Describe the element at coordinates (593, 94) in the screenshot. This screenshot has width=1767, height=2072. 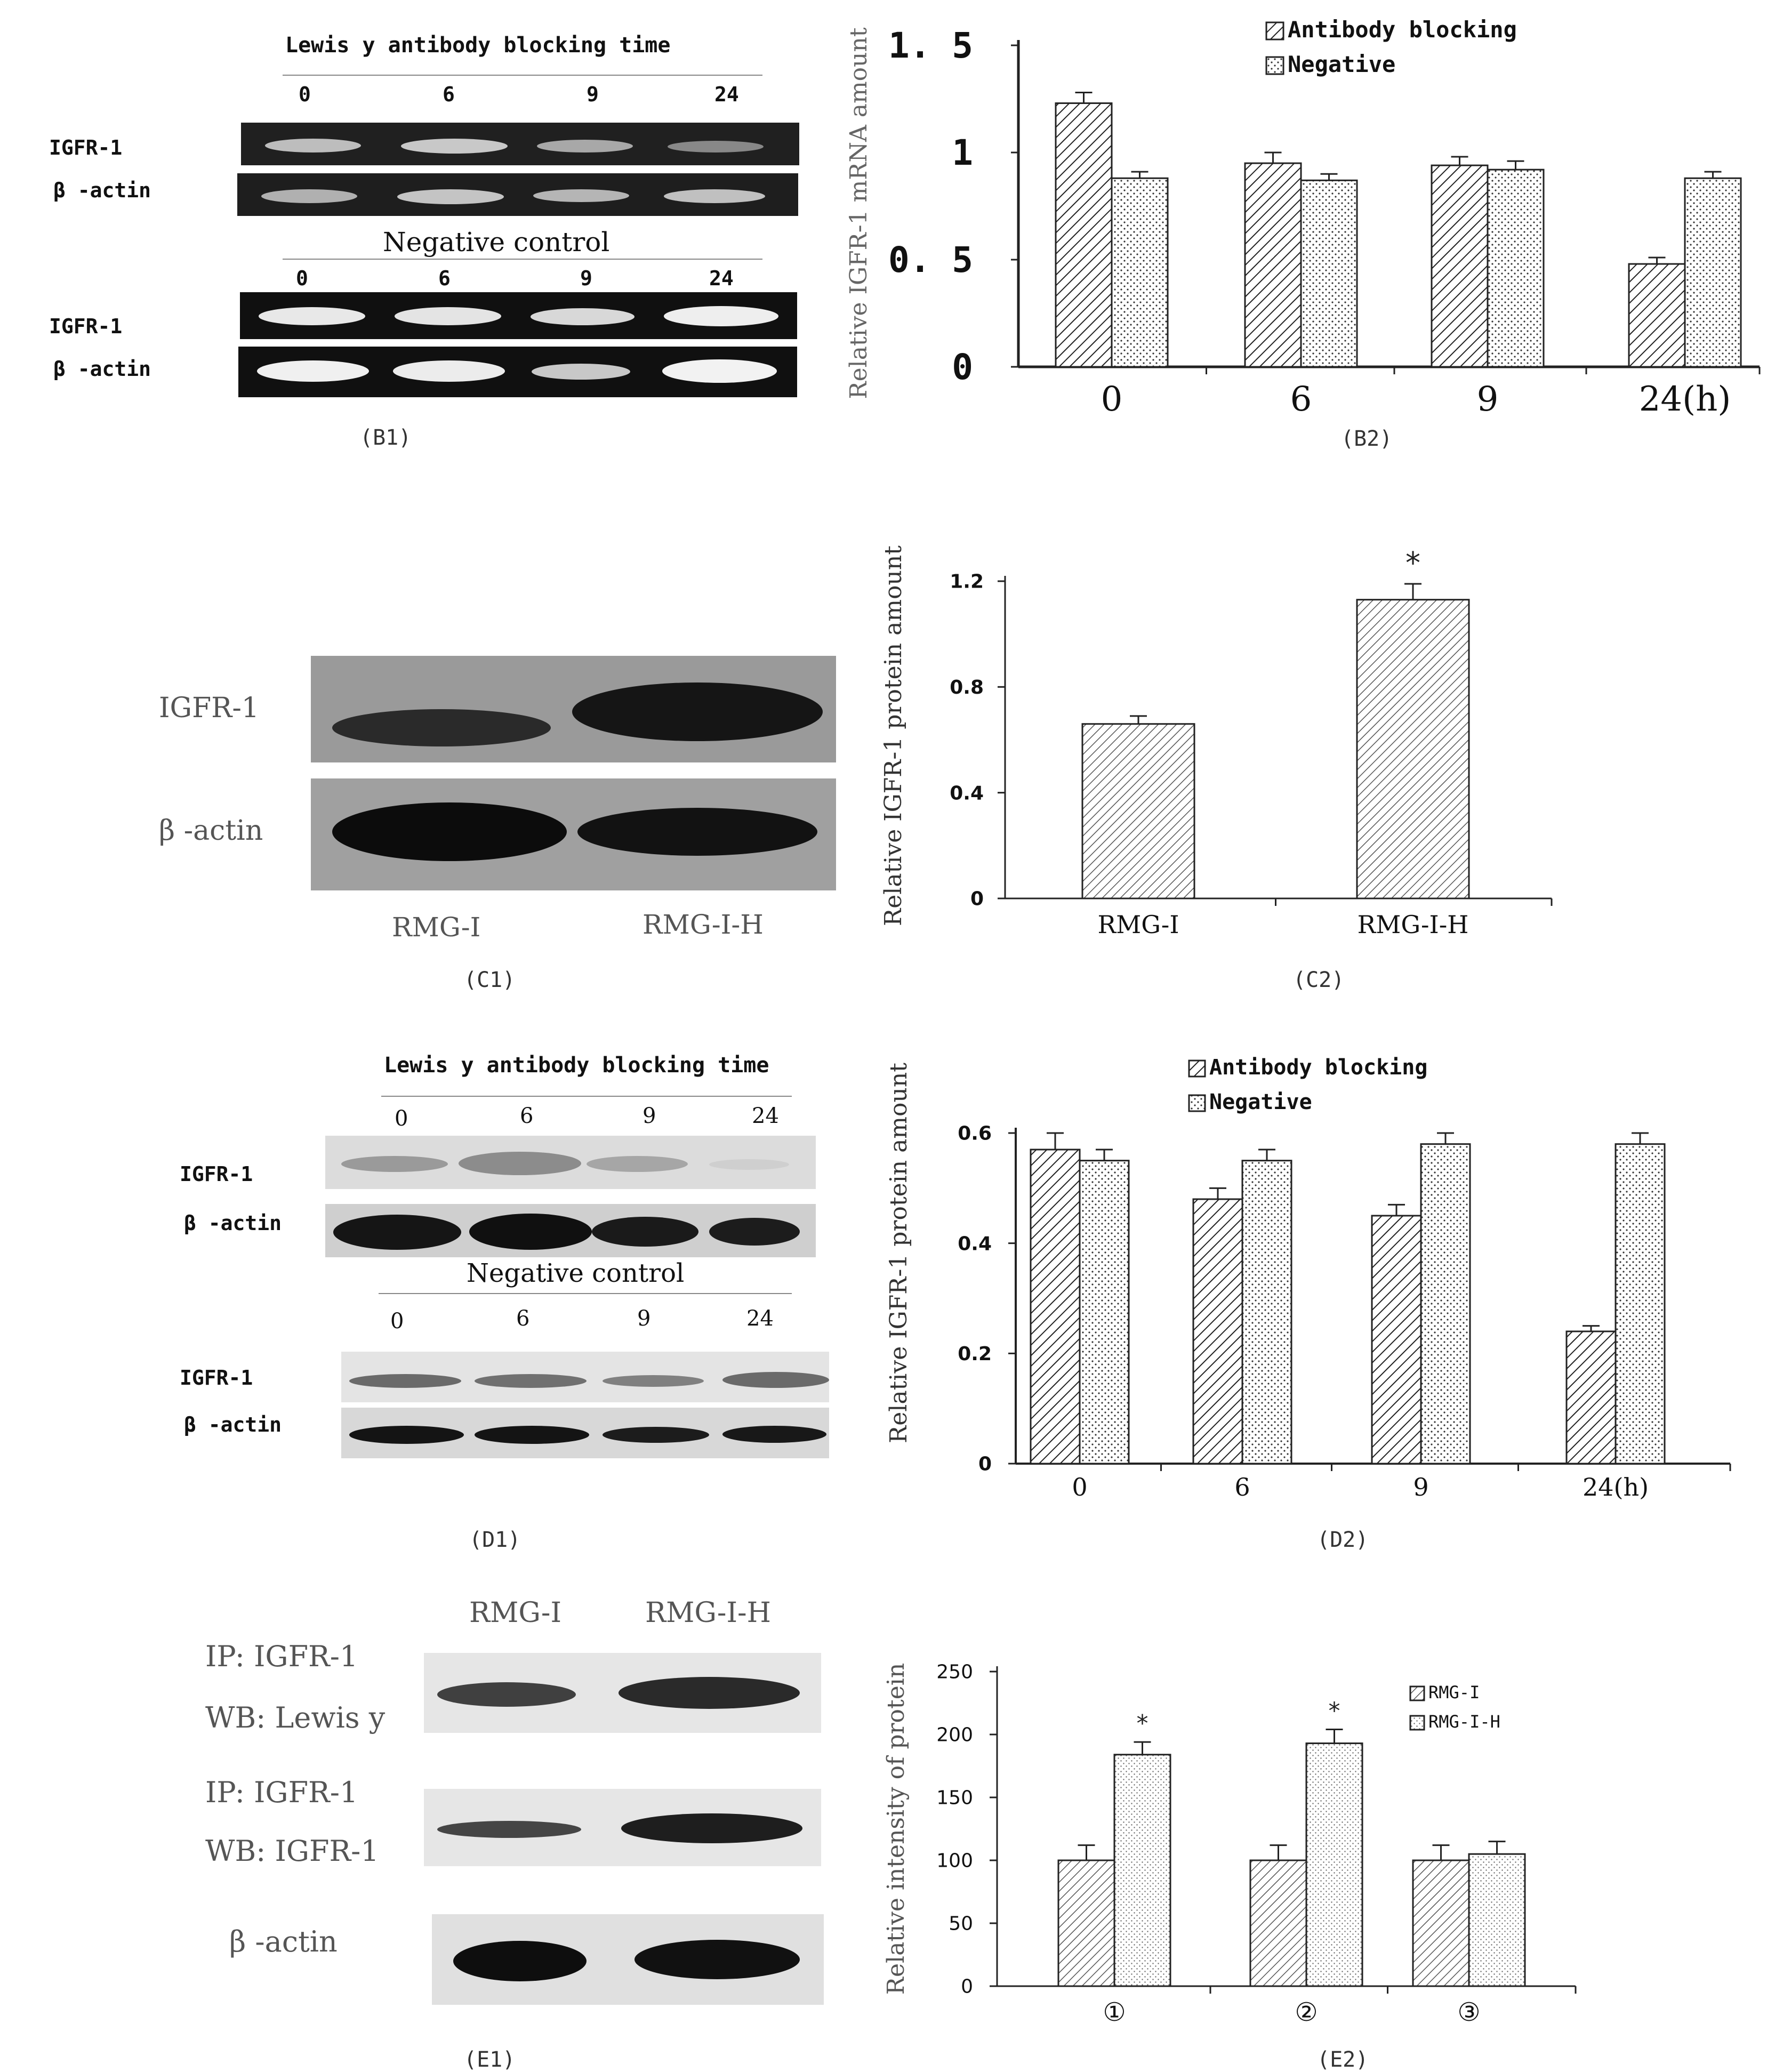
I see `b1-time: 9` at that location.